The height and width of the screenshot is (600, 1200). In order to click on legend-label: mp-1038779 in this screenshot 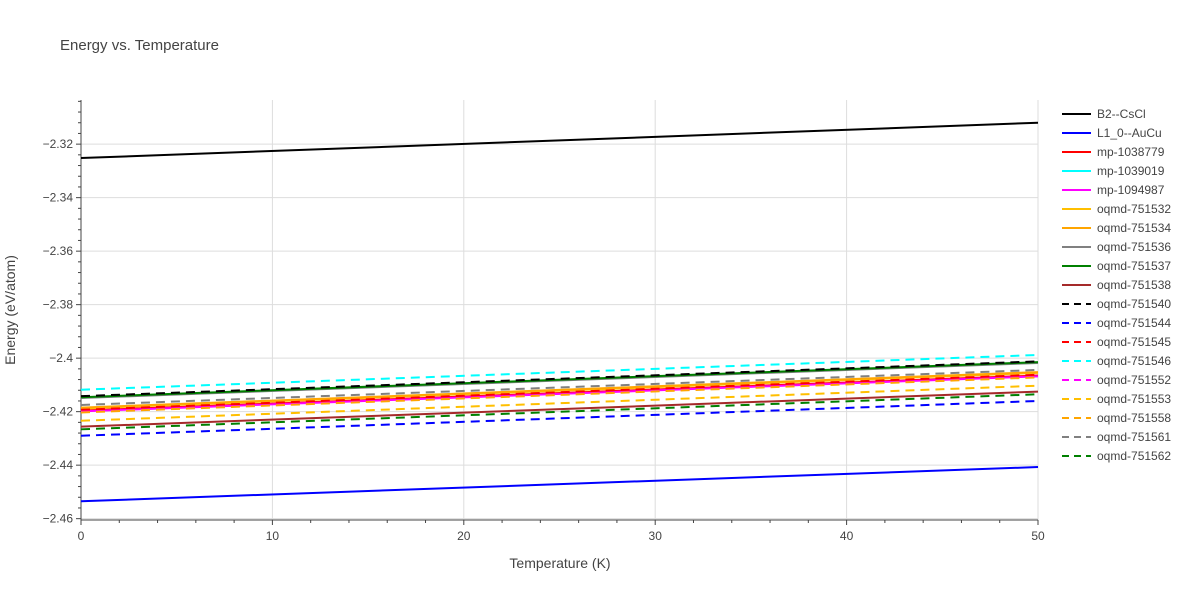, I will do `click(1131, 152)`.